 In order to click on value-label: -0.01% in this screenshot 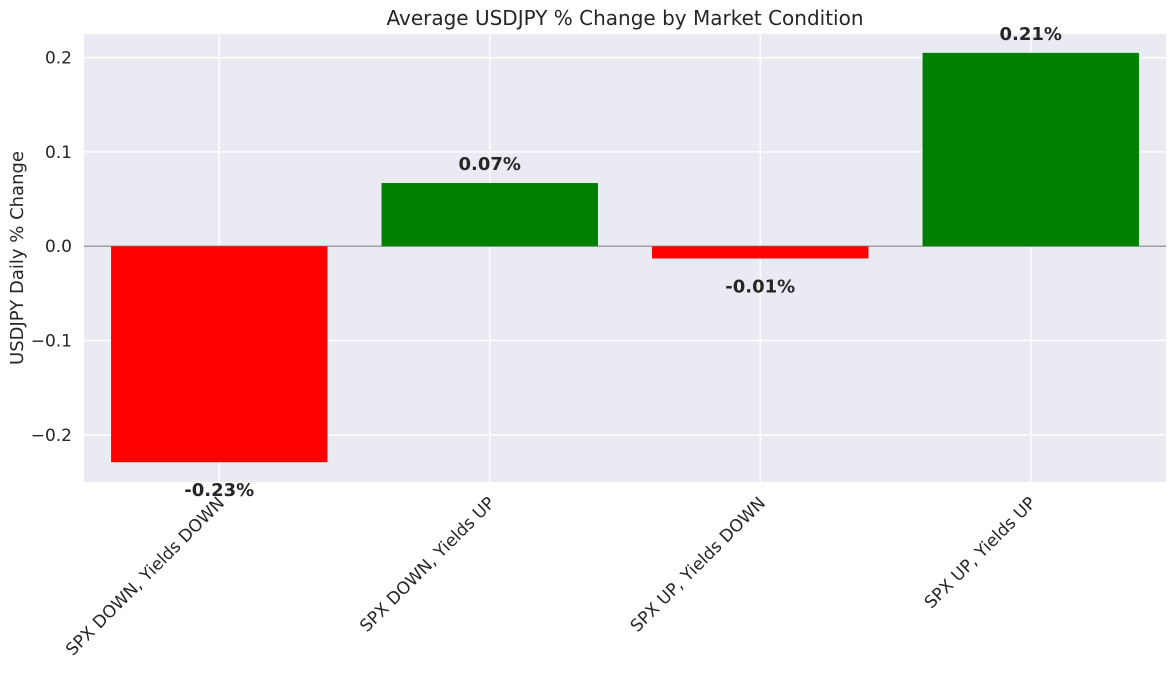, I will do `click(760, 286)`.